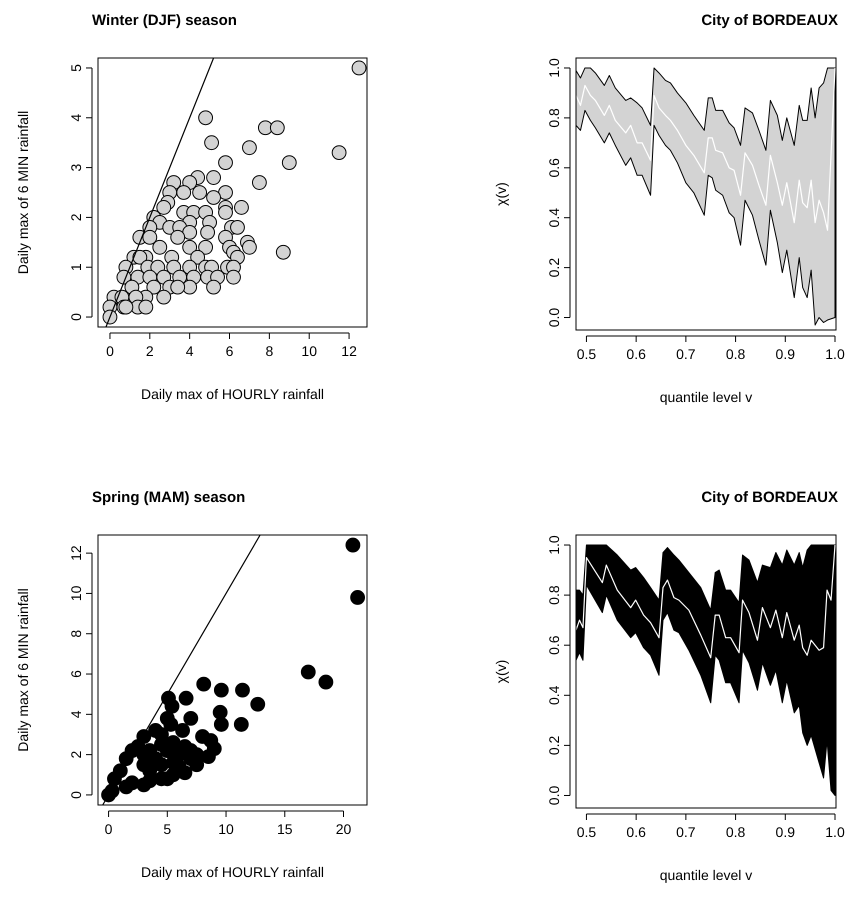 The height and width of the screenshot is (900, 848). Describe the element at coordinates (76, 68) in the screenshot. I see `y-tick-label: 5` at that location.